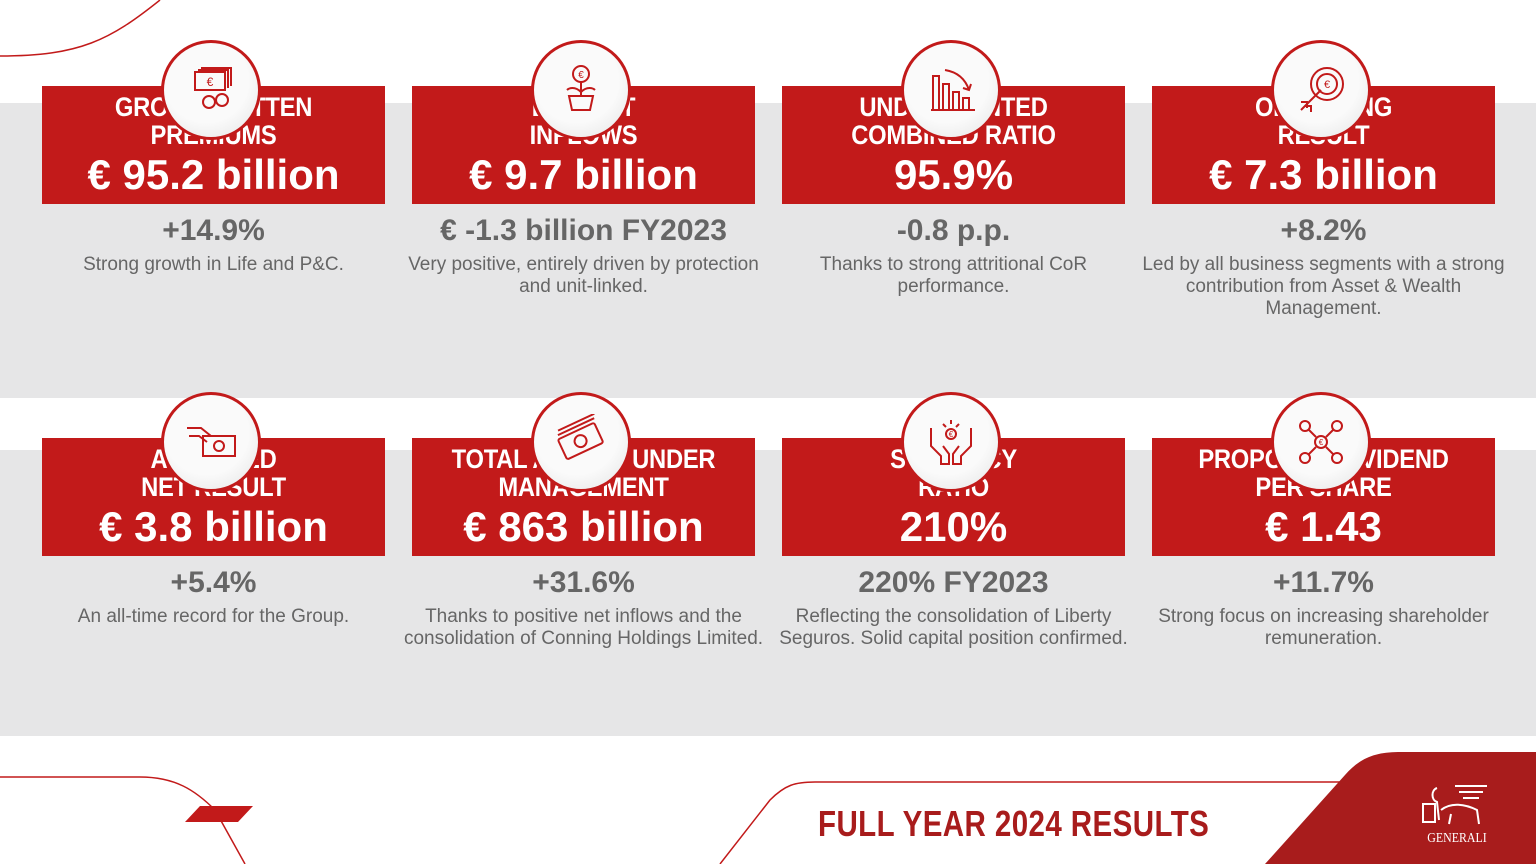 The width and height of the screenshot is (1536, 864). Describe the element at coordinates (583, 582) in the screenshot. I see `kpi-change: +31.6%` at that location.